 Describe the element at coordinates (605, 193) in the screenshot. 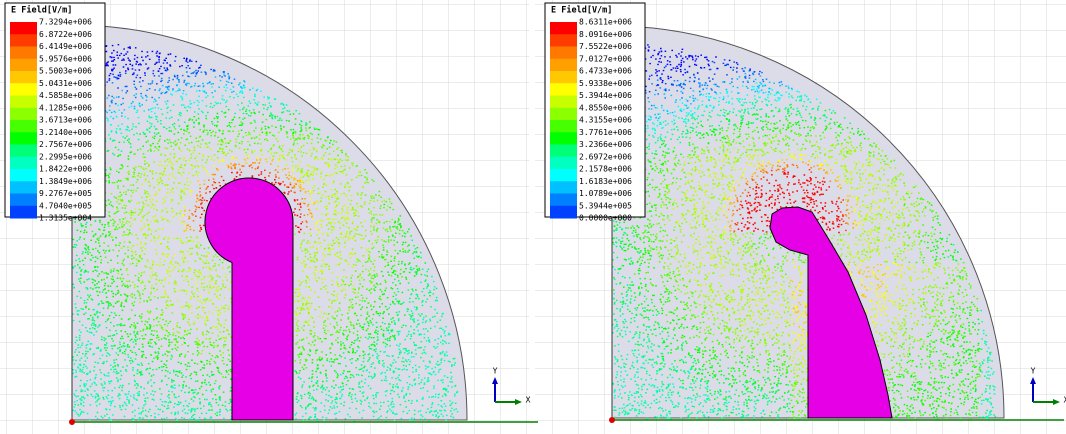

I see `legend-label: 1.0789e+006` at that location.